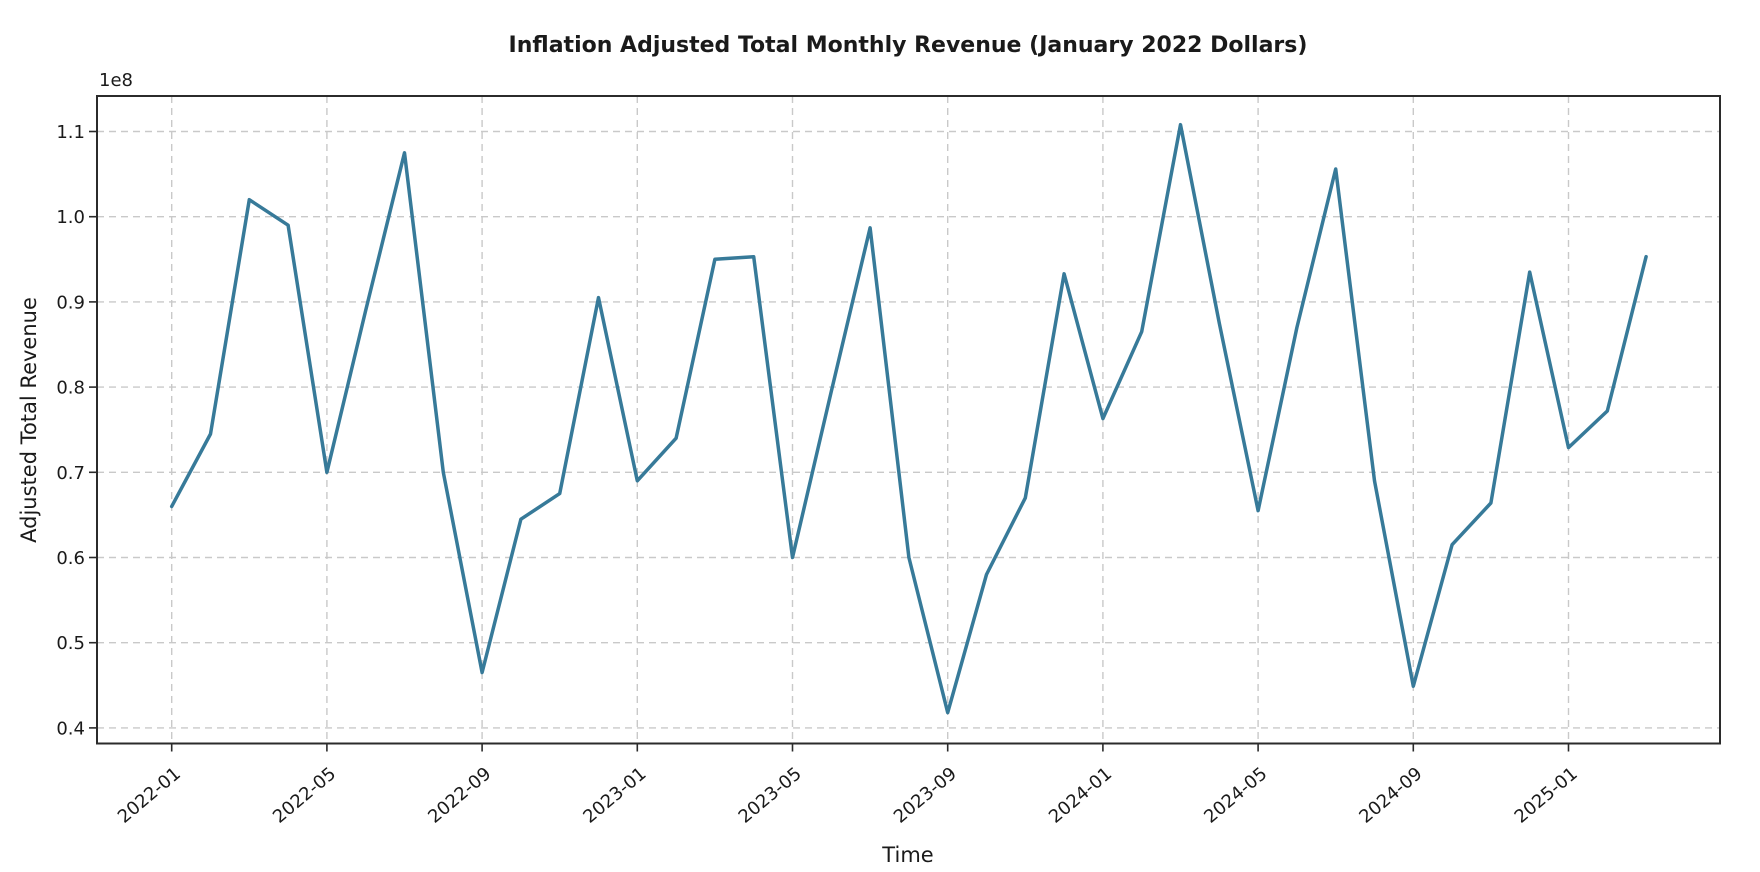 This screenshot has width=1760, height=872. I want to click on y-tick-label: 1.0, so click(70, 217).